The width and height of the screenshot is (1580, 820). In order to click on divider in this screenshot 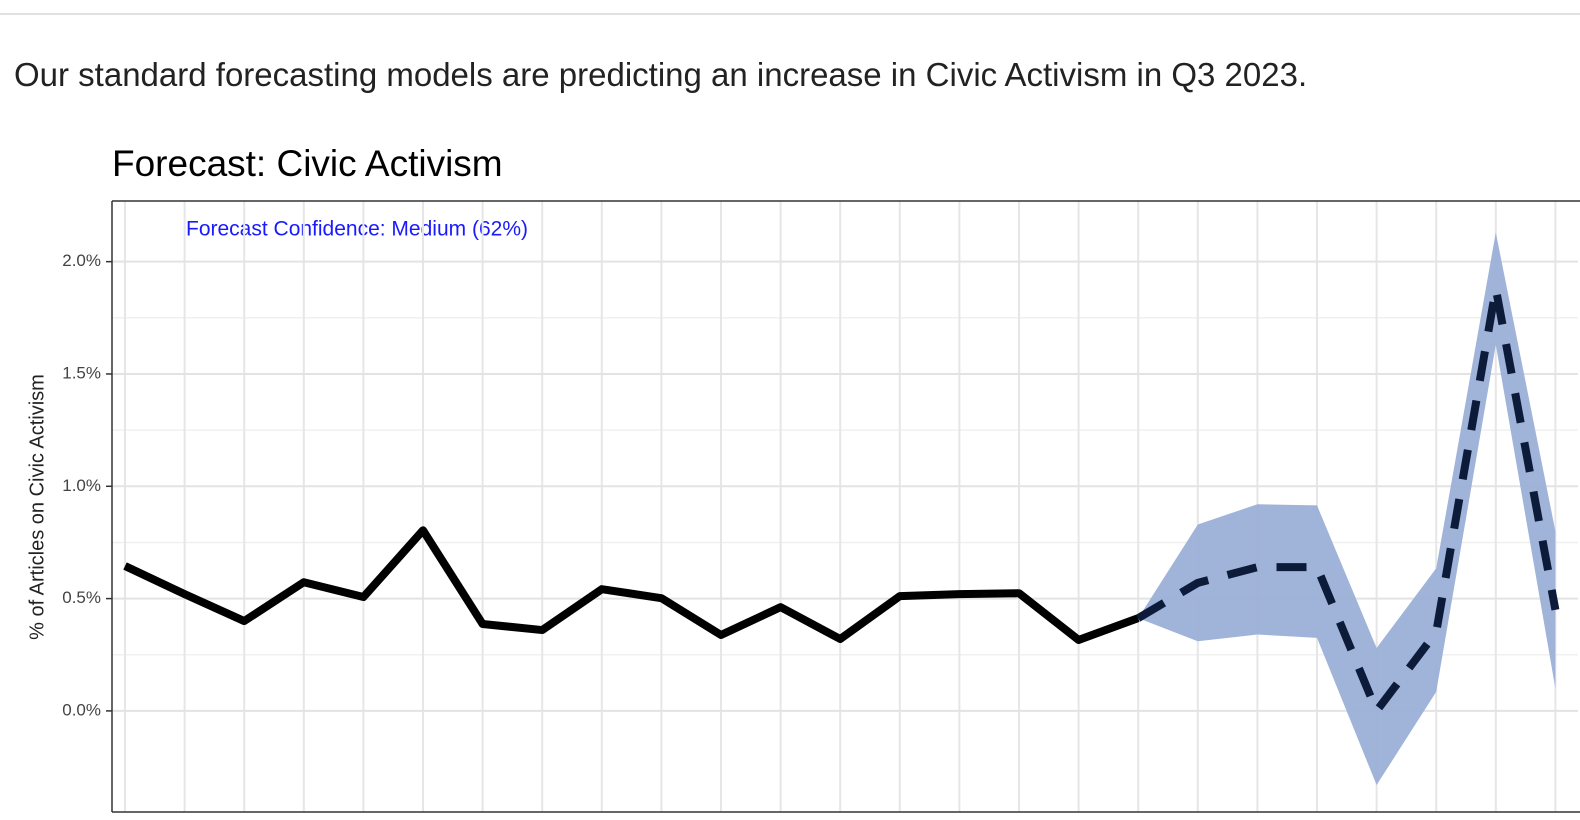, I will do `click(790, 14)`.